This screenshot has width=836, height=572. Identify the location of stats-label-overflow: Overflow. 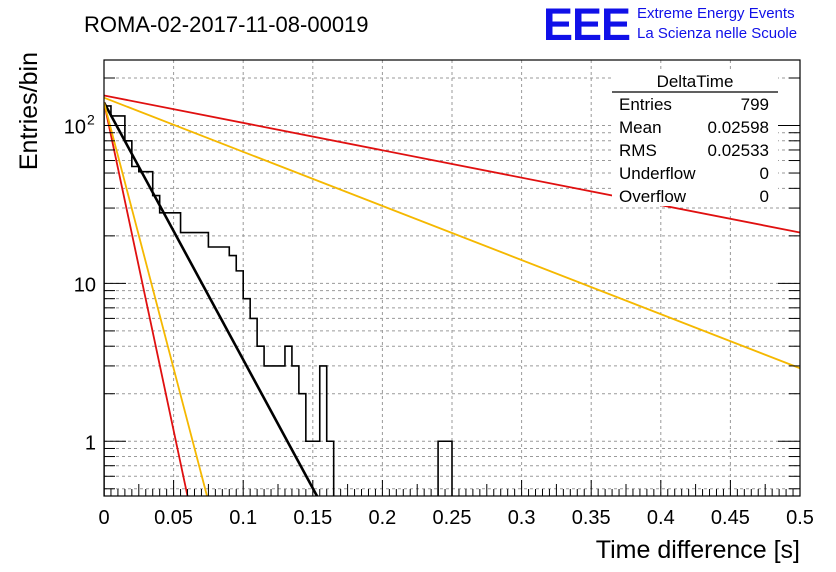
(653, 196).